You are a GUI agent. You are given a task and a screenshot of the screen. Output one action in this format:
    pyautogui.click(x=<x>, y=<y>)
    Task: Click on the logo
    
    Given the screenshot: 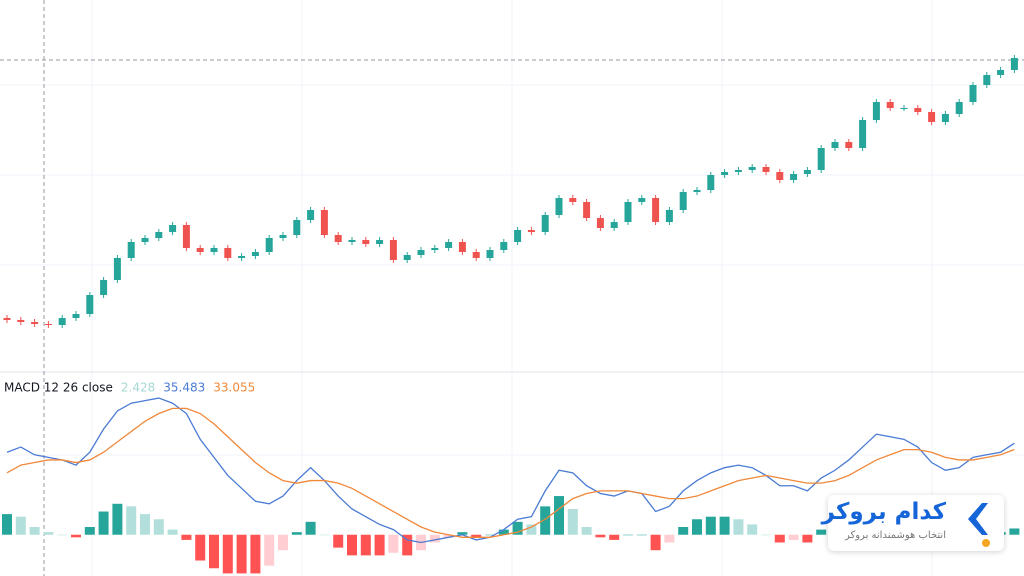 What is the action you would take?
    pyautogui.click(x=979, y=525)
    